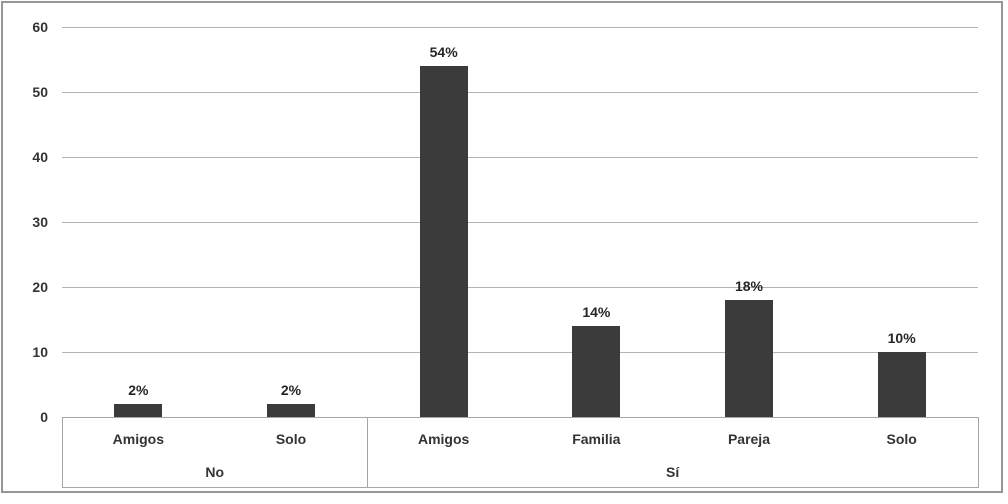 The height and width of the screenshot is (504, 1008). Describe the element at coordinates (443, 439) in the screenshot. I see `category-tick-label-Sí-Amigos: Amigos` at that location.